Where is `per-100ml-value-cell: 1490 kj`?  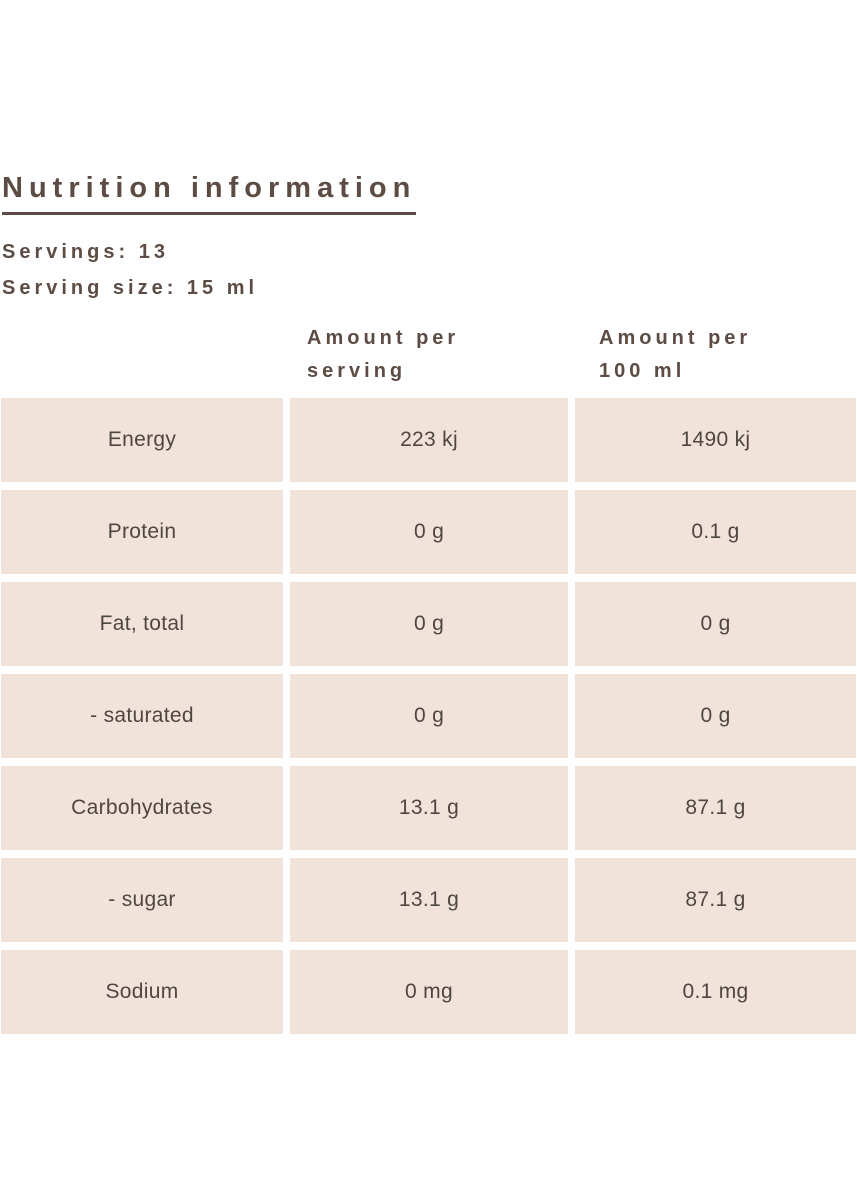
per-100ml-value-cell: 1490 kj is located at coordinates (715, 440).